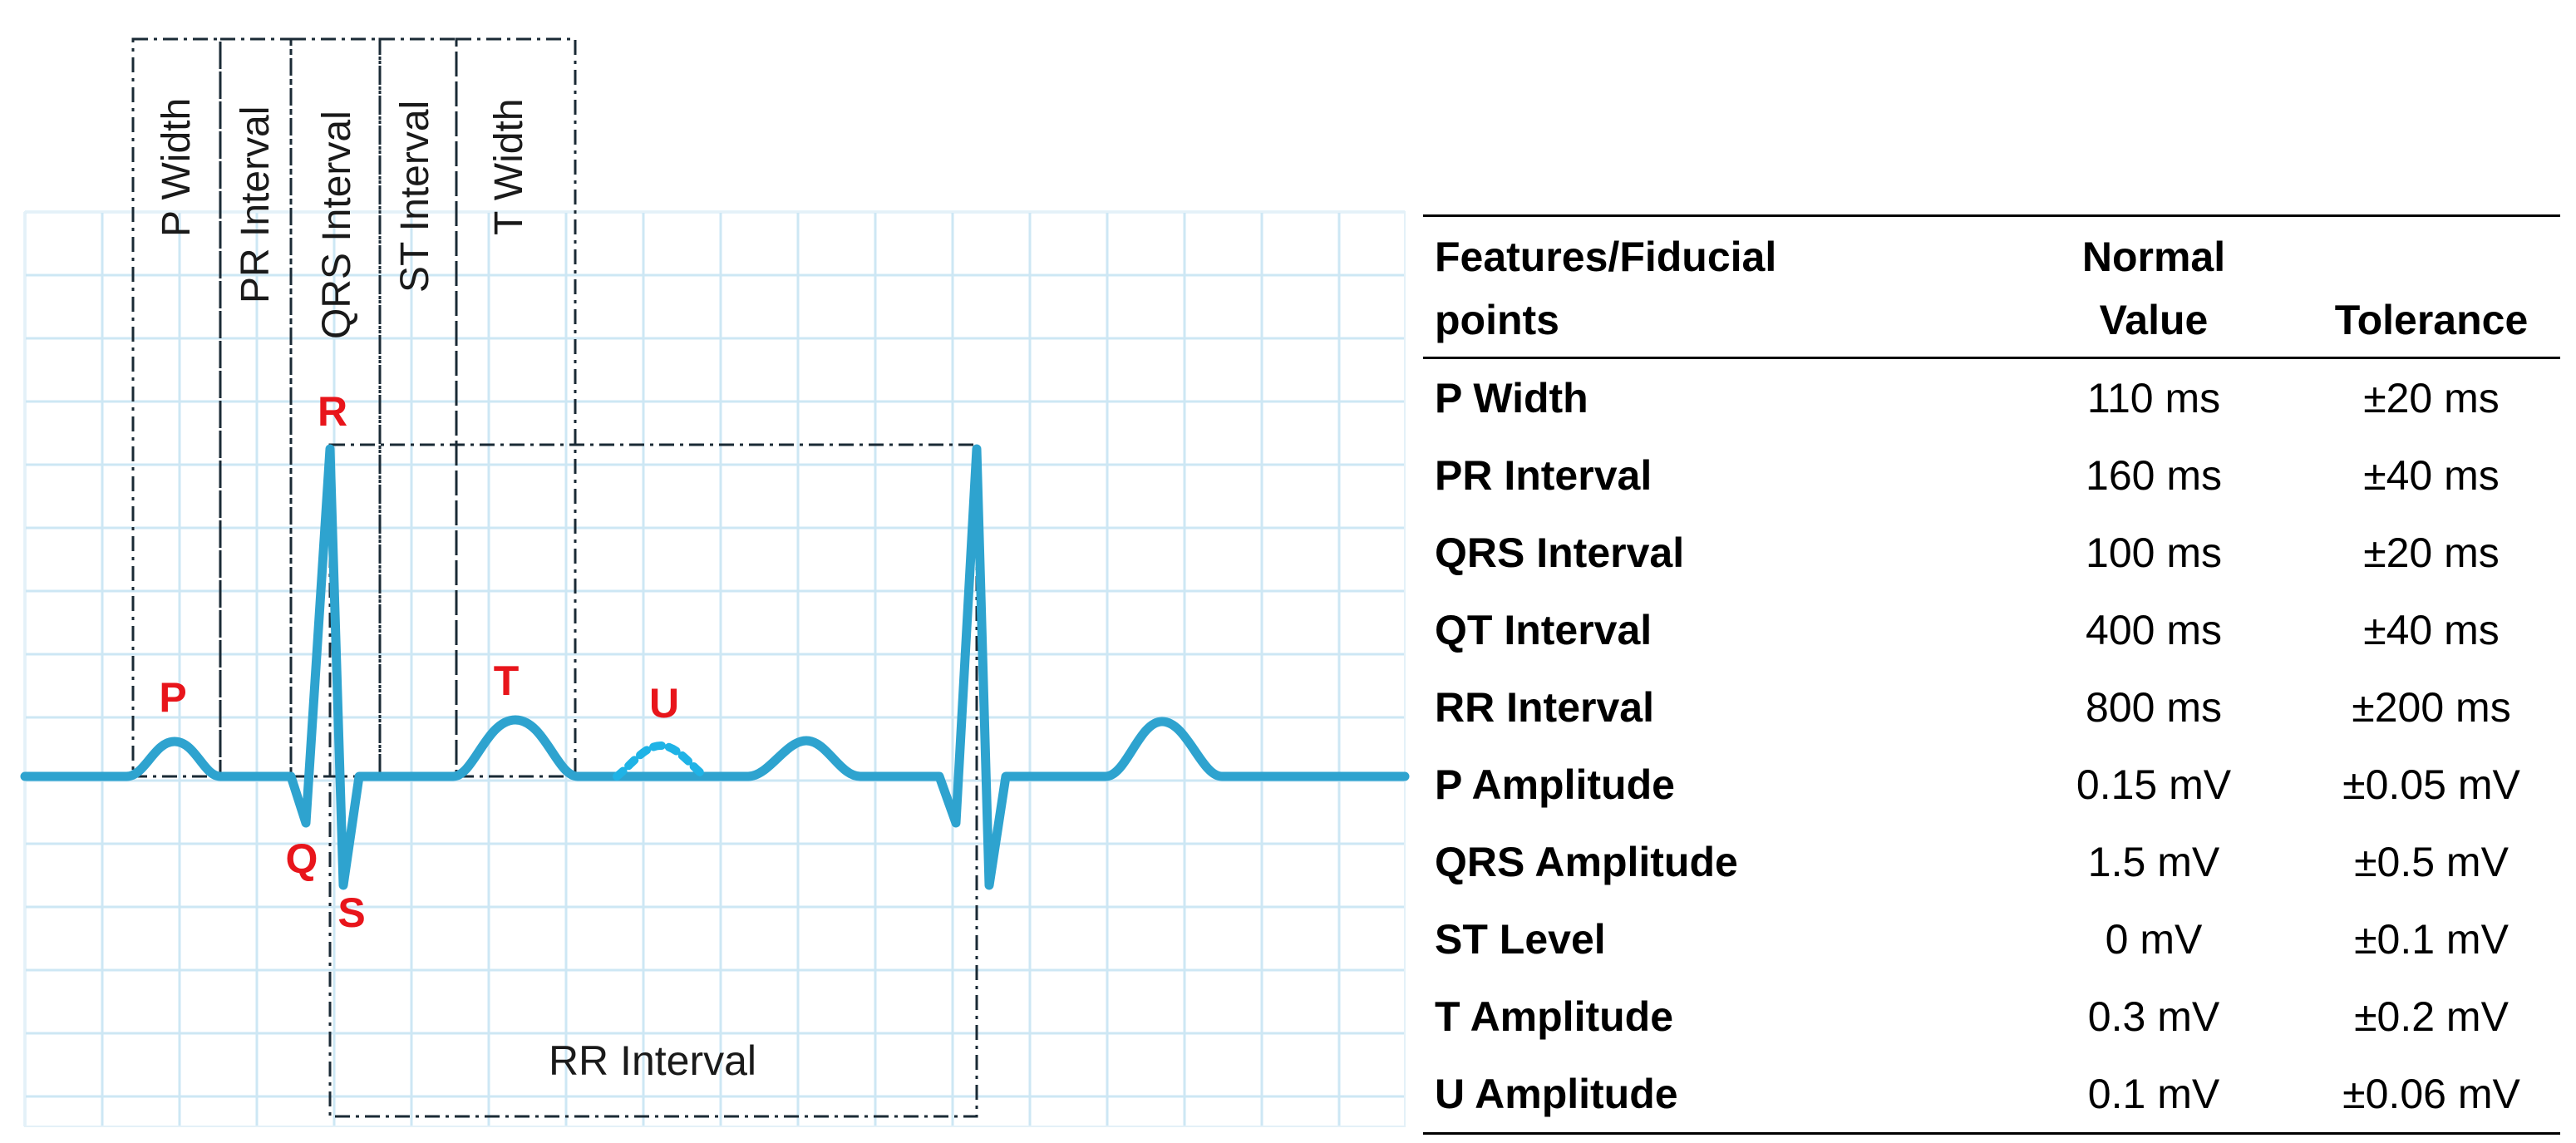  What do you see at coordinates (509, 167) in the screenshot?
I see `t-width-label: T Width` at bounding box center [509, 167].